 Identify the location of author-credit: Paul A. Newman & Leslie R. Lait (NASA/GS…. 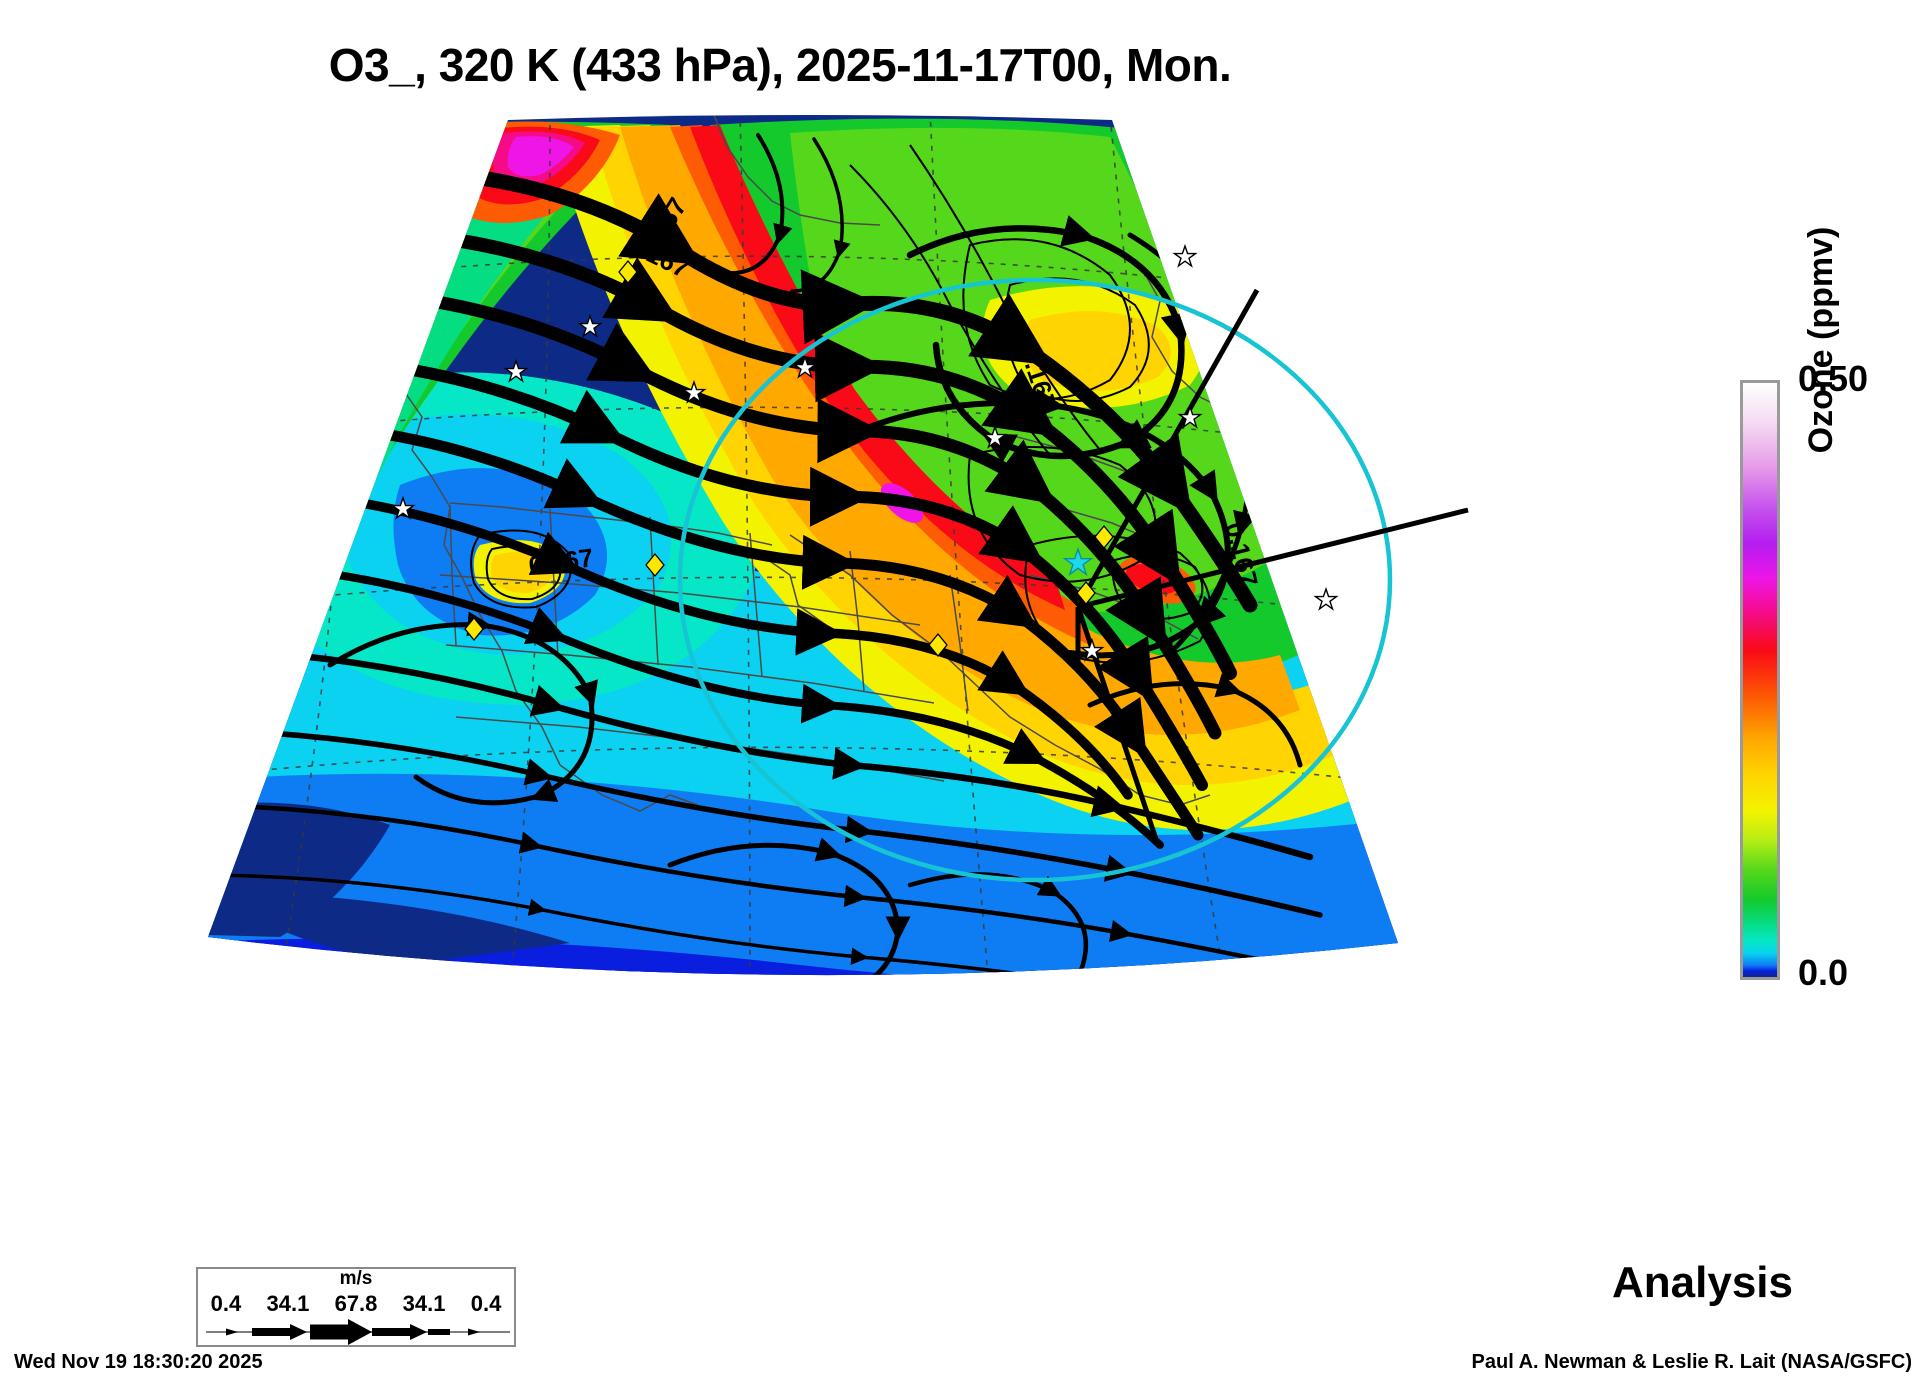
(1691, 1362).